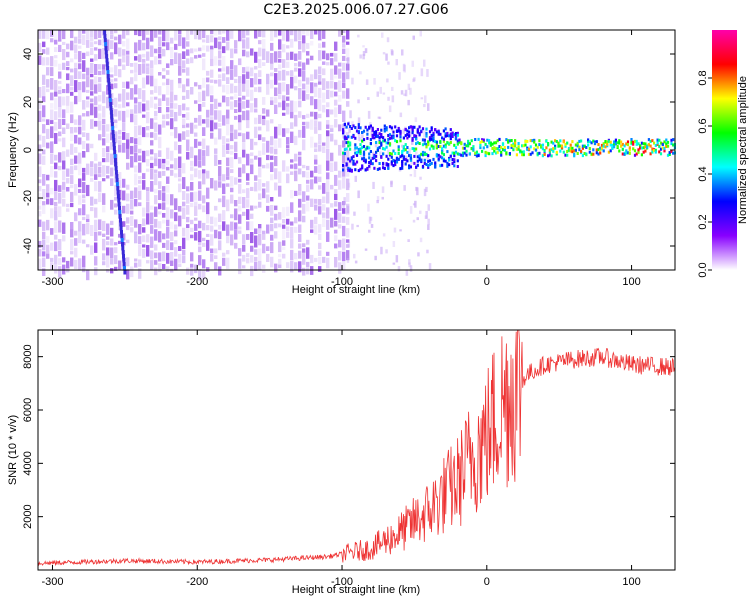  Describe the element at coordinates (114, 140) in the screenshot. I see `streak-cell` at that location.